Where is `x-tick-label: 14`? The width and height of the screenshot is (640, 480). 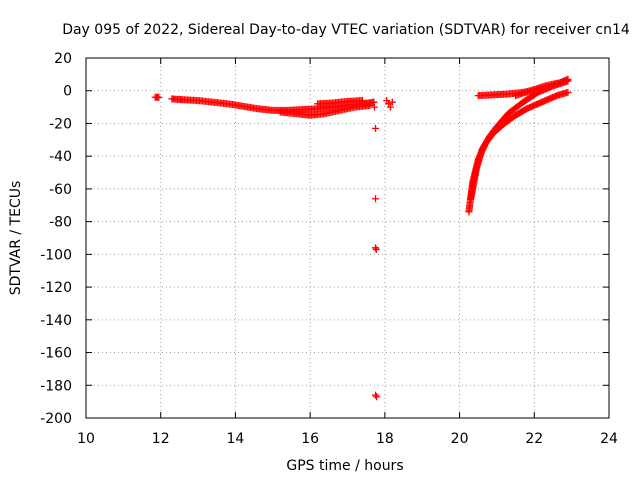
x-tick-label: 14 is located at coordinates (236, 439).